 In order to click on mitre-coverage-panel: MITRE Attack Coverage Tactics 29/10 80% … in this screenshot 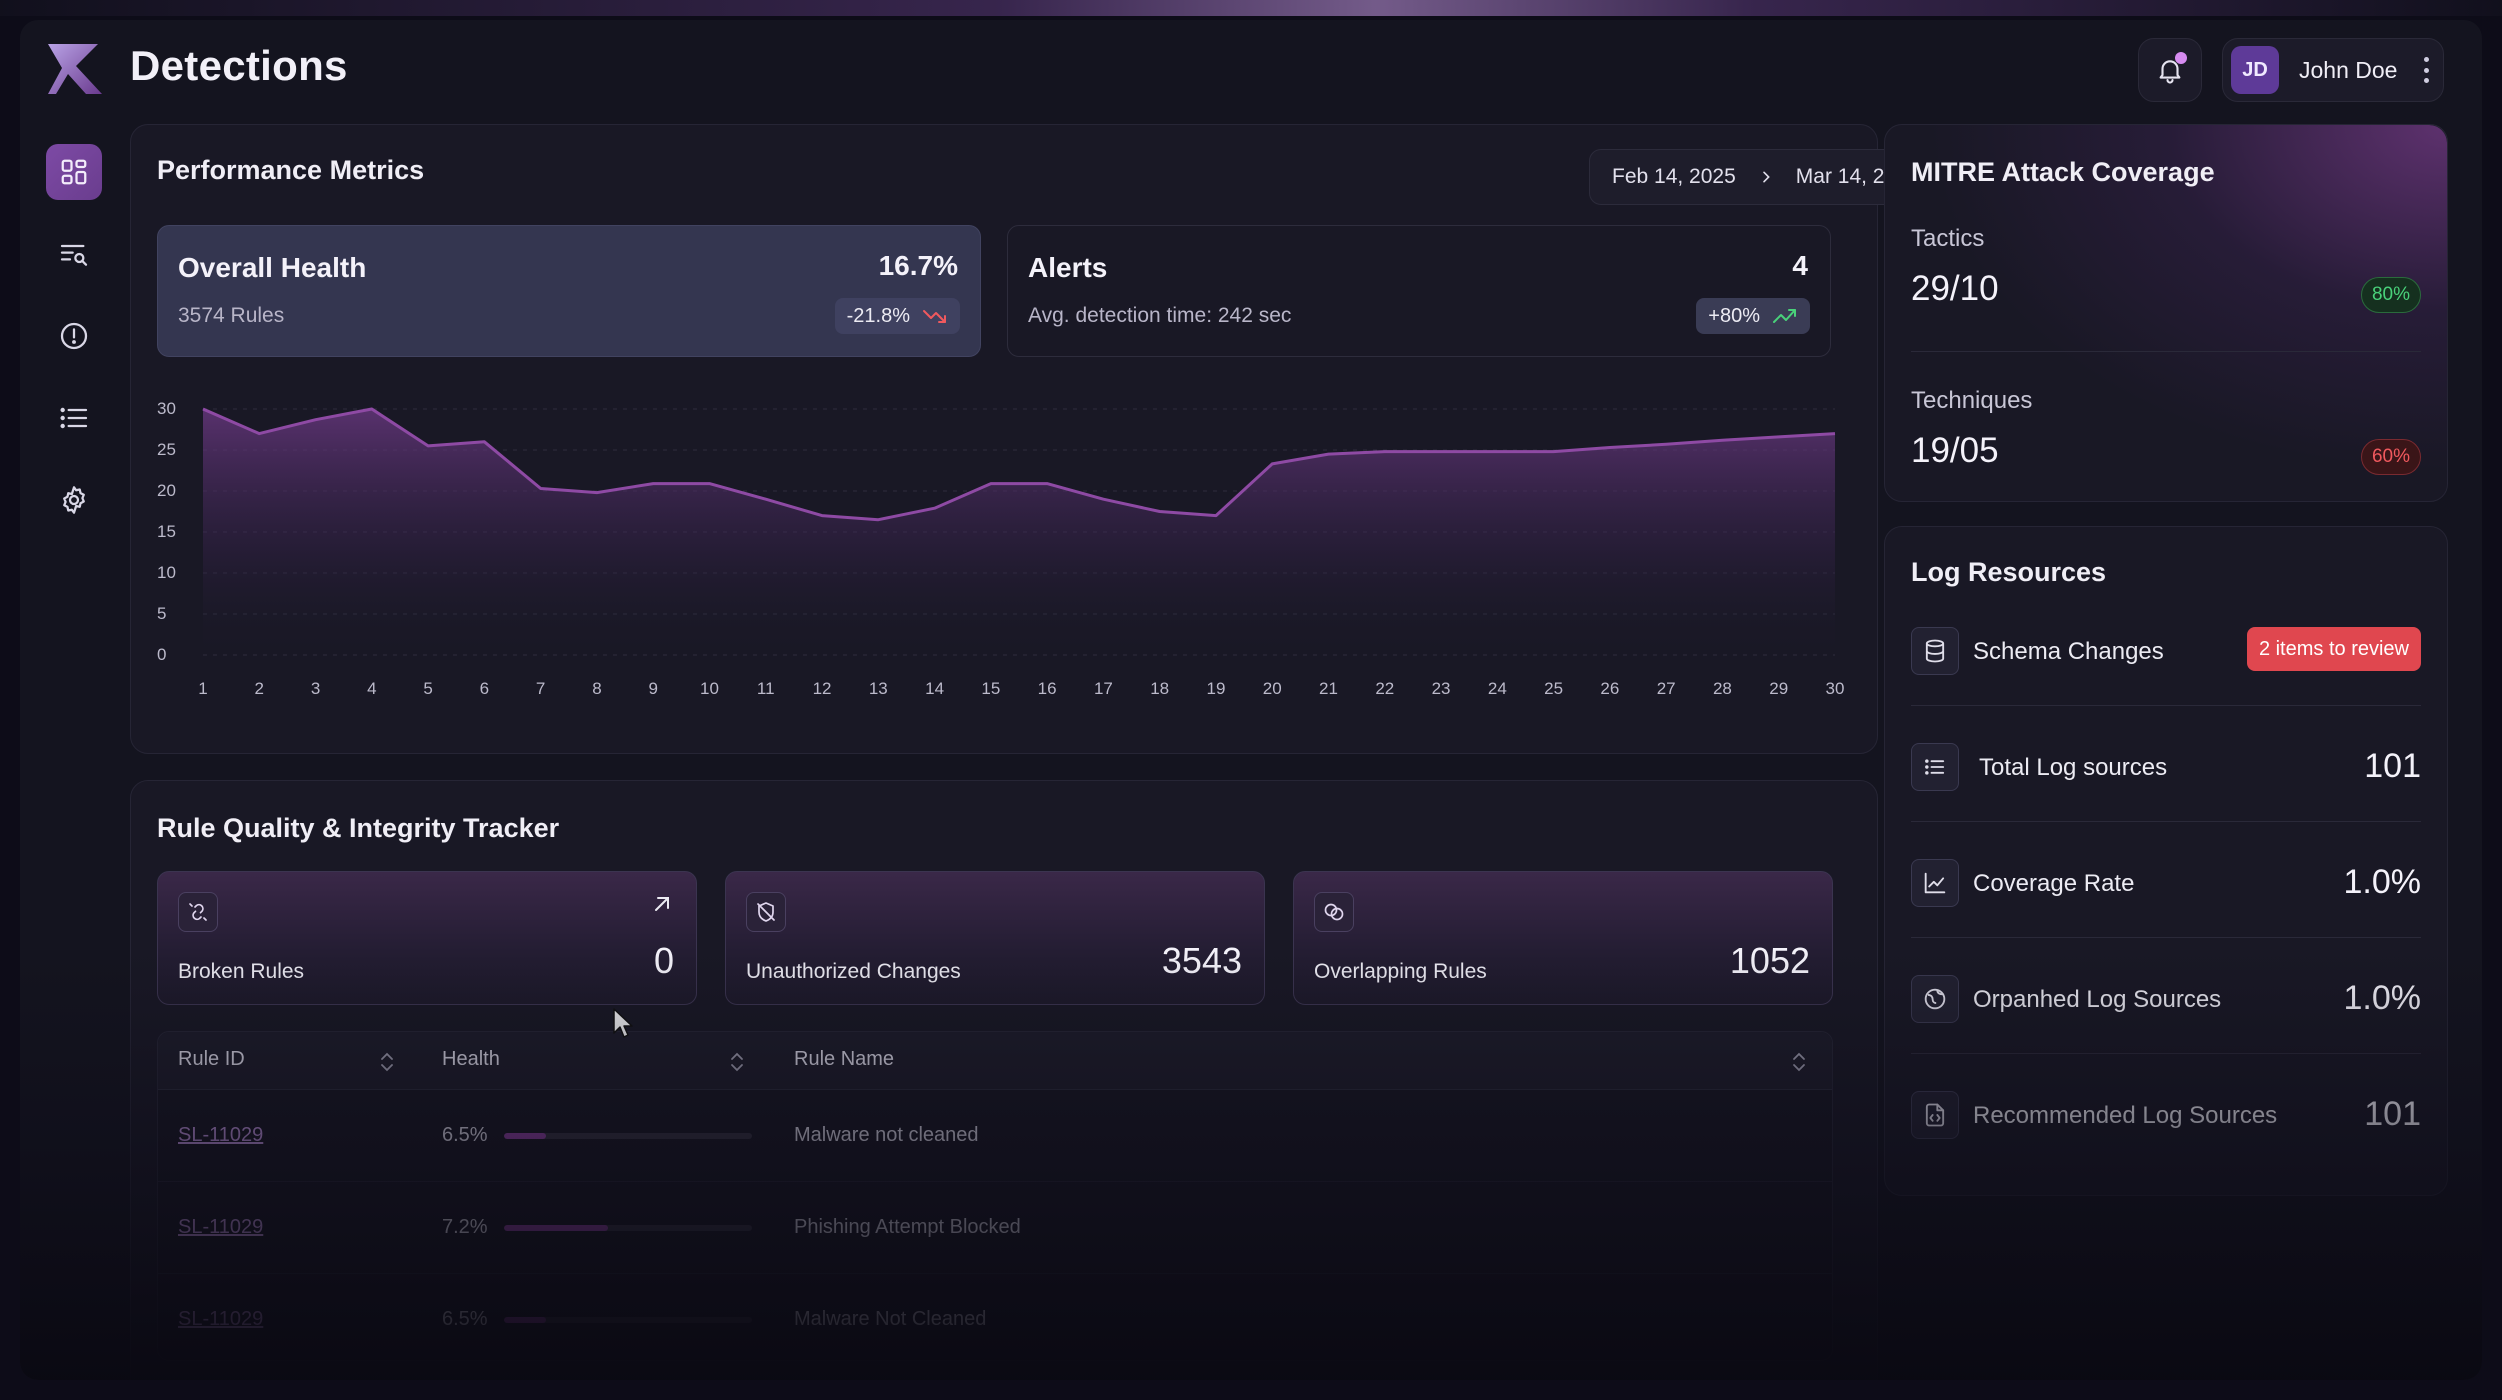, I will do `click(2166, 313)`.